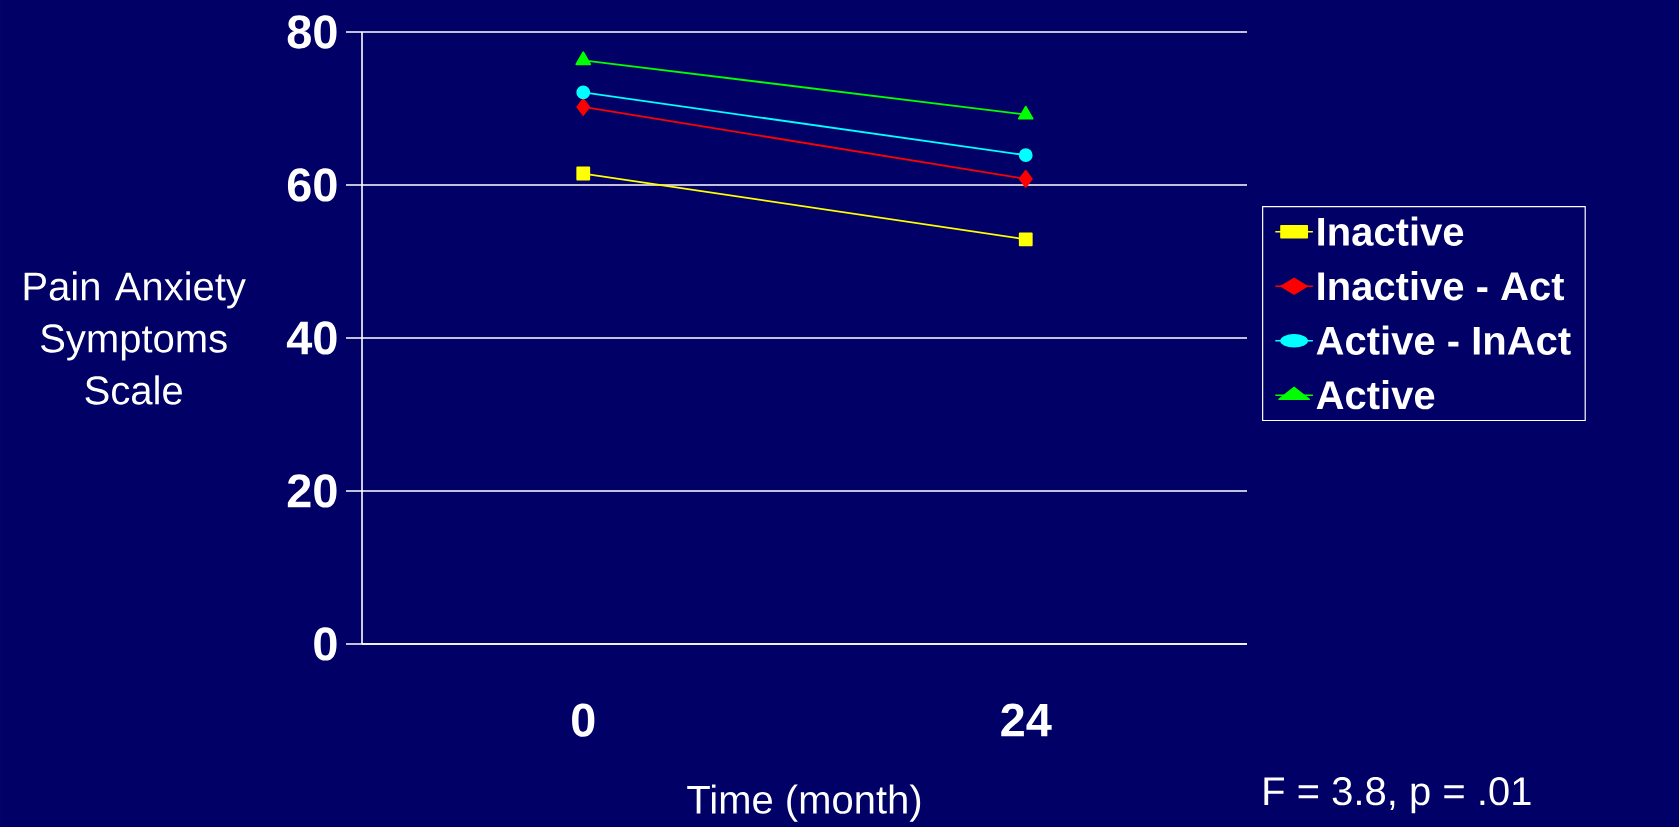 The image size is (1679, 827). I want to click on legend-label: Inactive, so click(1391, 231).